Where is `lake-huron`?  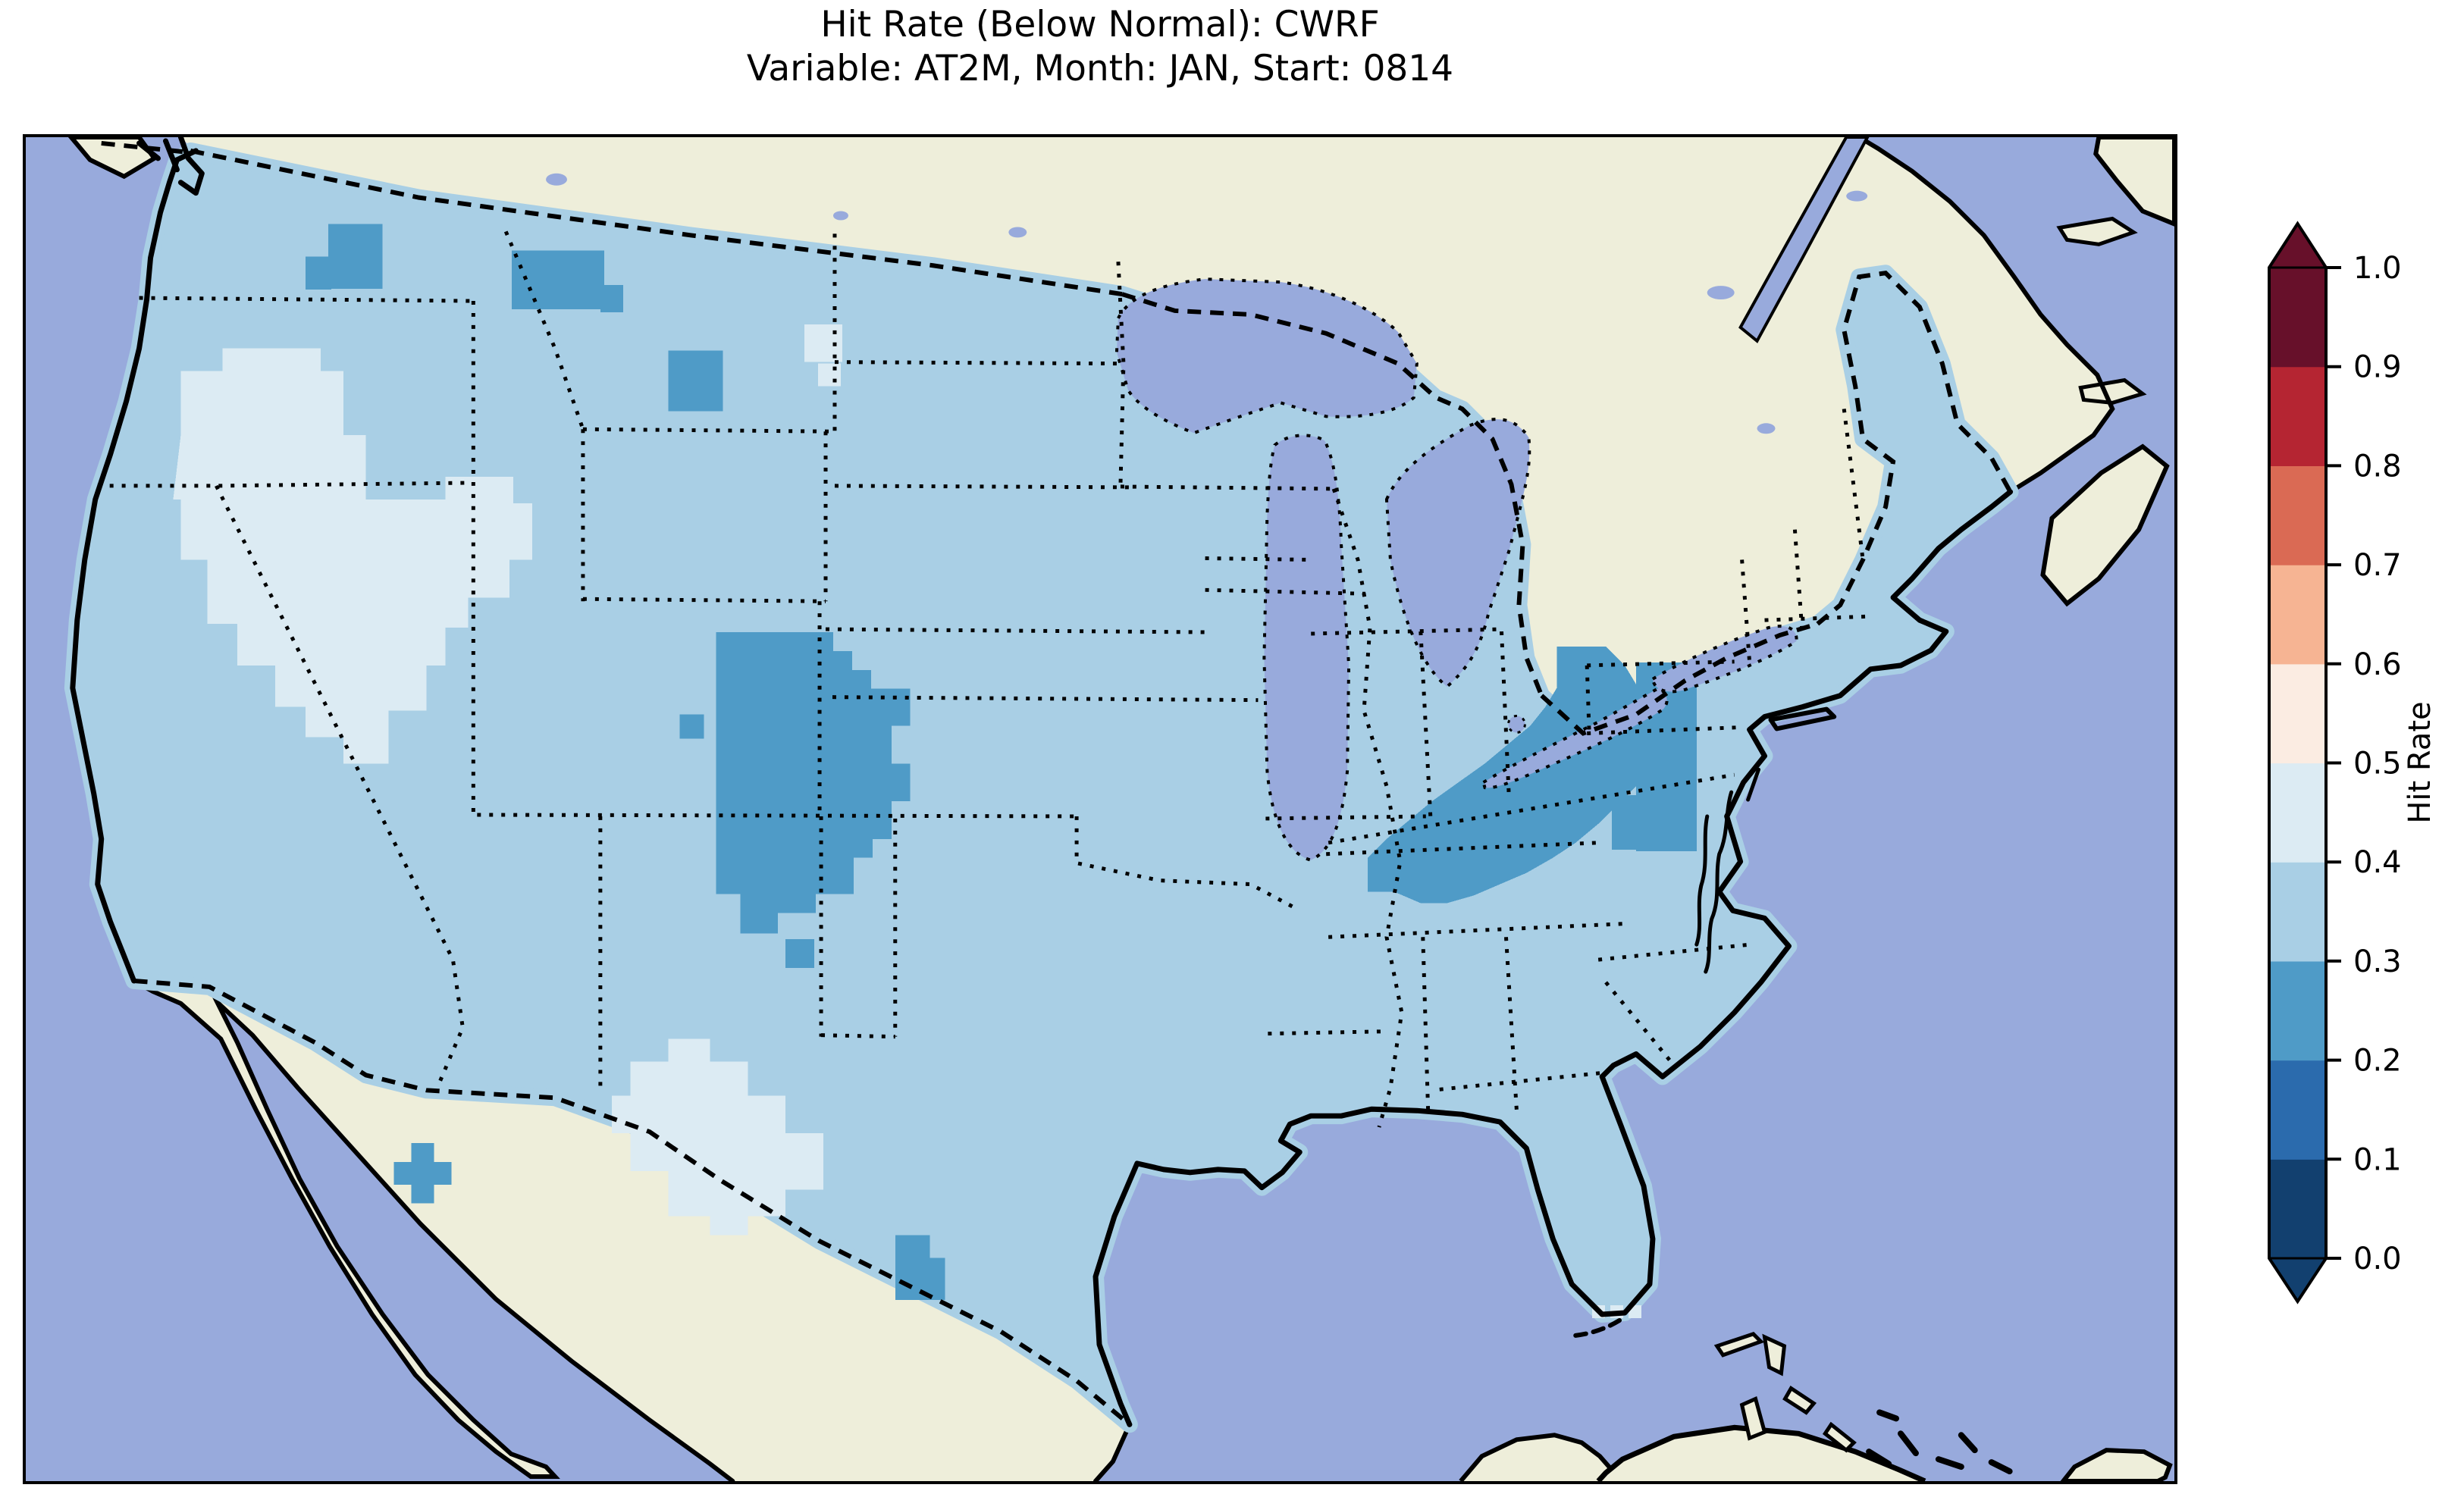 lake-huron is located at coordinates (1457, 553).